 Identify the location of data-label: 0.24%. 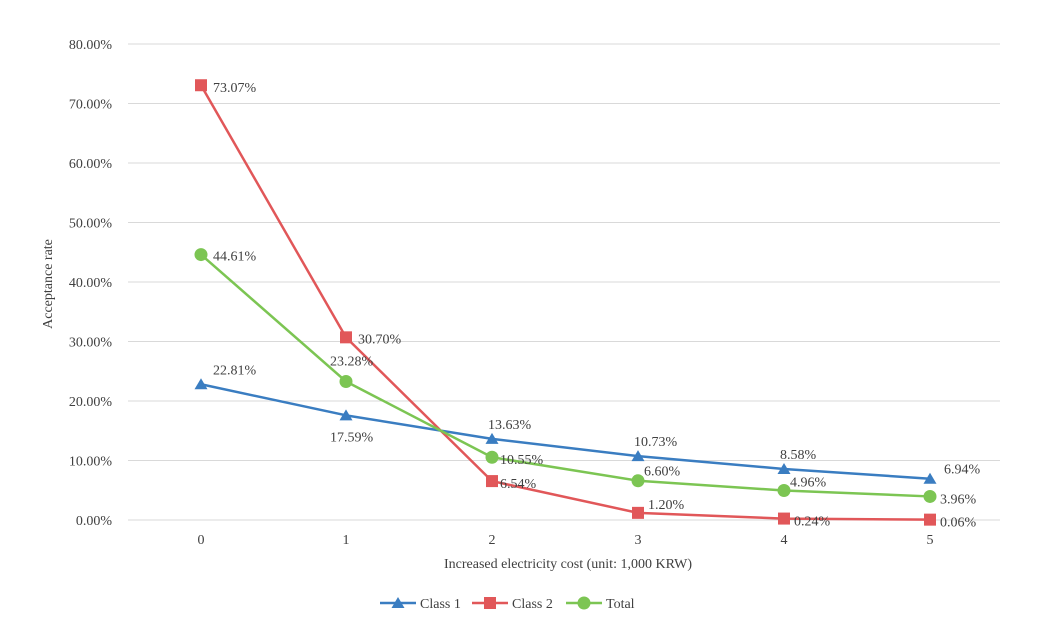
(812, 522).